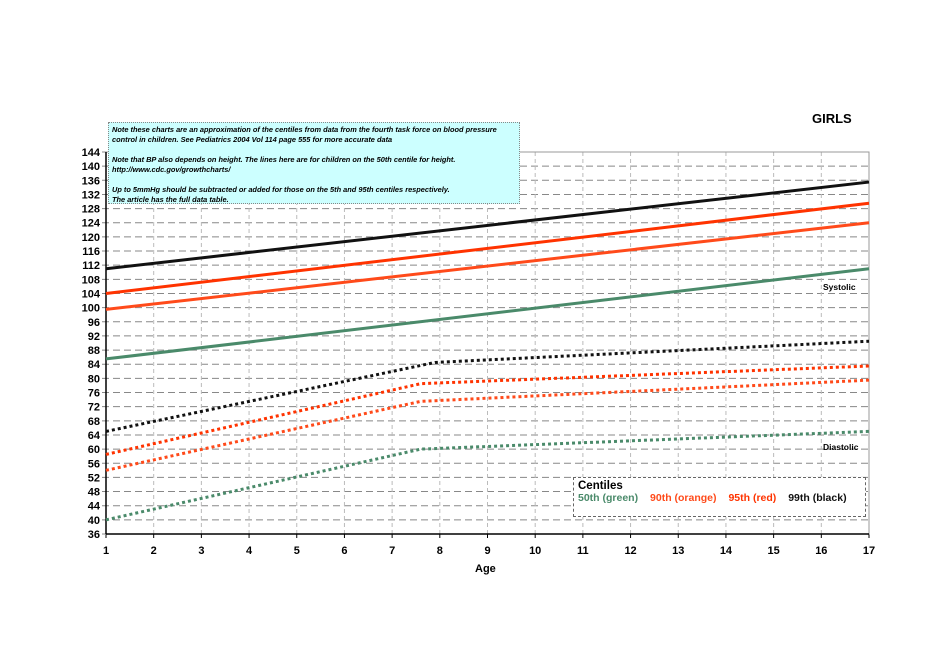 The height and width of the screenshot is (671, 950). I want to click on y-tick-label: 88, so click(94, 351).